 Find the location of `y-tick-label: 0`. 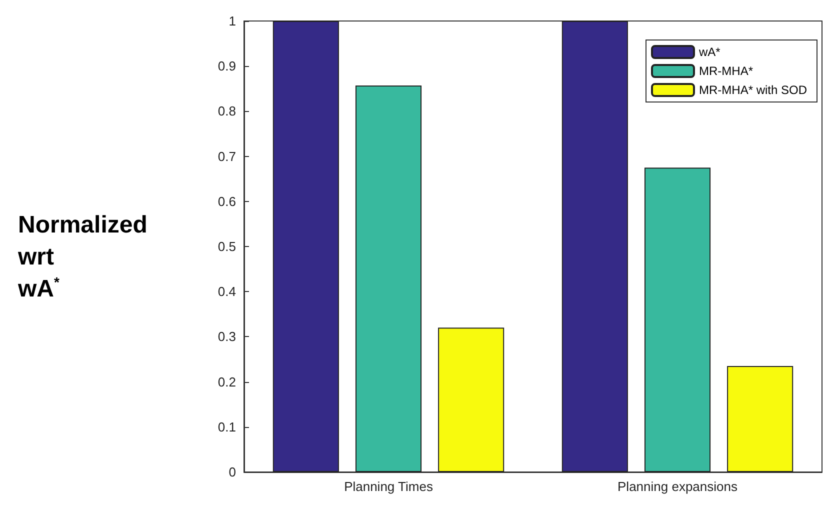

y-tick-label: 0 is located at coordinates (232, 472).